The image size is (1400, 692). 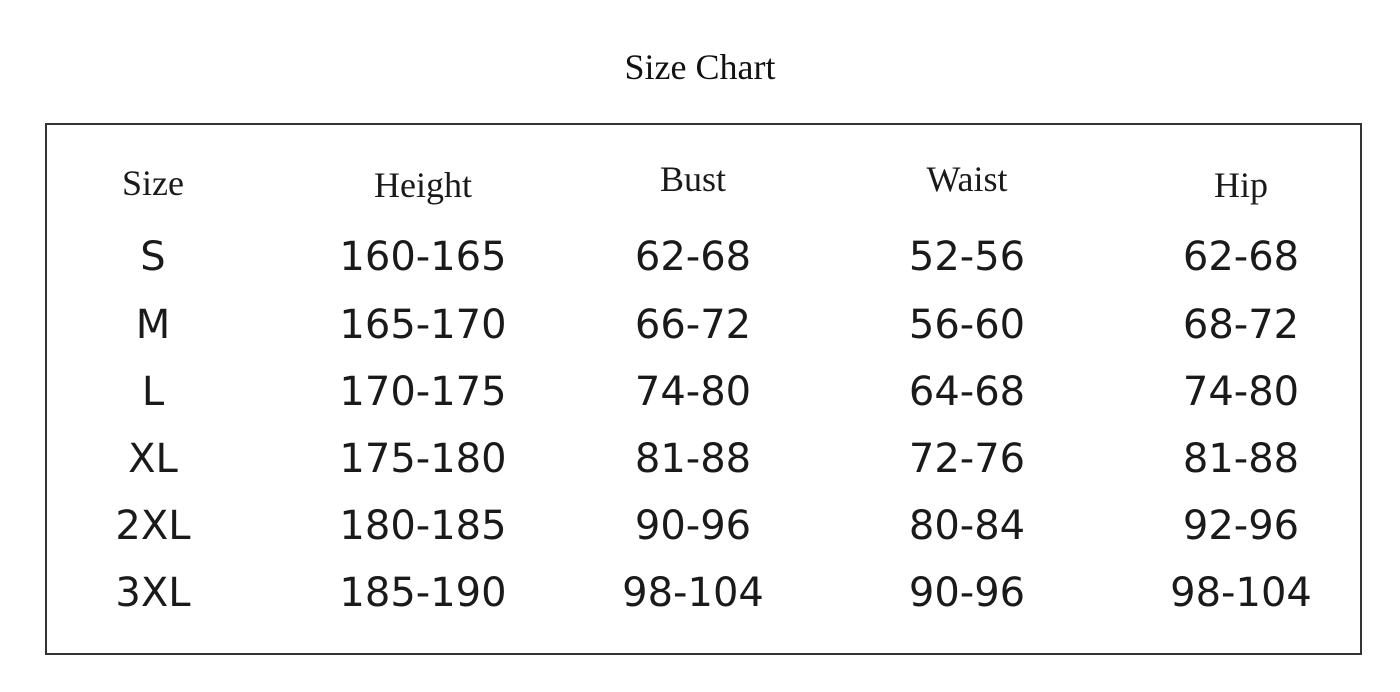 I want to click on column-header: Size, so click(x=153, y=183).